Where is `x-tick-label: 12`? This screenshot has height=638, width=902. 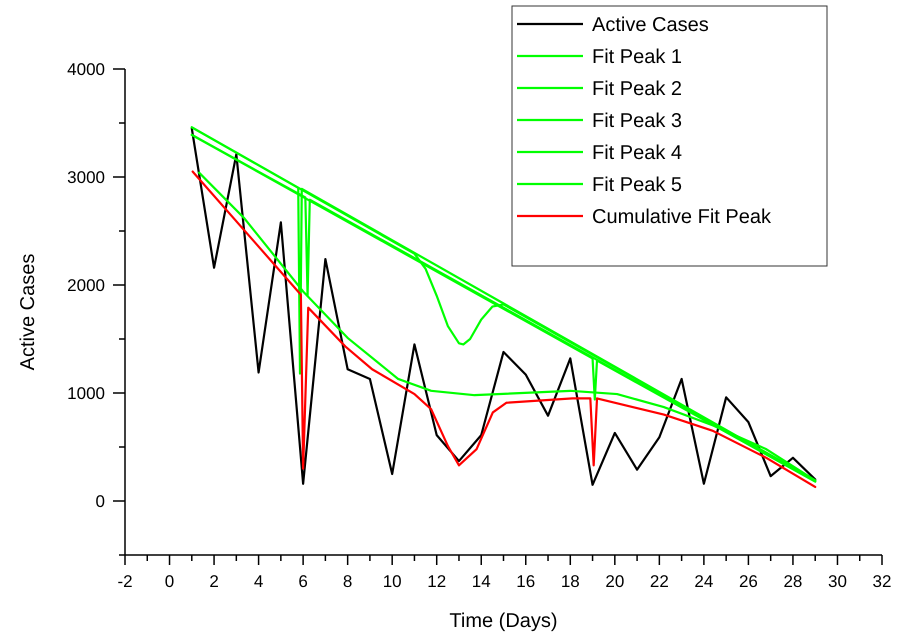
x-tick-label: 12 is located at coordinates (436, 581).